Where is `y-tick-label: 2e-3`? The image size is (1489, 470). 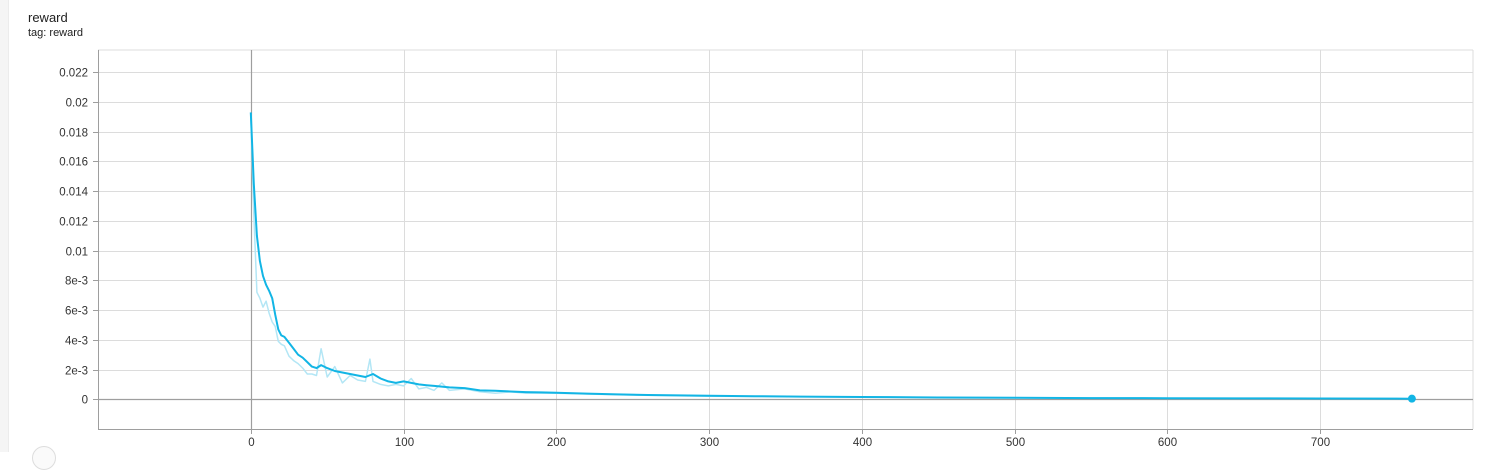
y-tick-label: 2e-3 is located at coordinates (76, 372).